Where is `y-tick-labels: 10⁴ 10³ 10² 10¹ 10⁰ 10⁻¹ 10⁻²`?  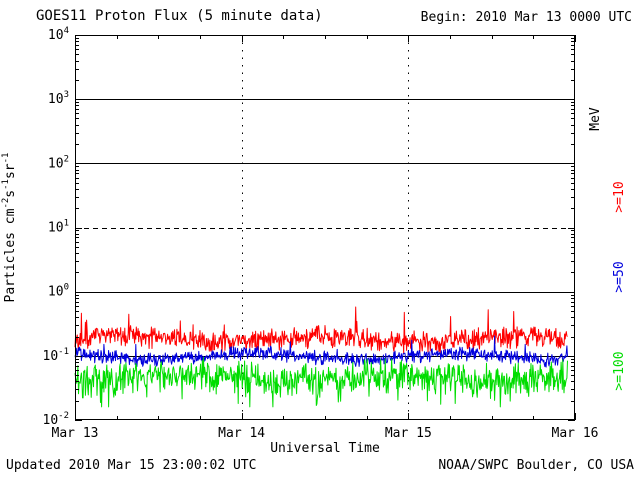
y-tick-labels: 10⁴ 10³ 10² 10¹ 10⁰ 10⁻¹ 10⁻² is located at coordinates (56, 227).